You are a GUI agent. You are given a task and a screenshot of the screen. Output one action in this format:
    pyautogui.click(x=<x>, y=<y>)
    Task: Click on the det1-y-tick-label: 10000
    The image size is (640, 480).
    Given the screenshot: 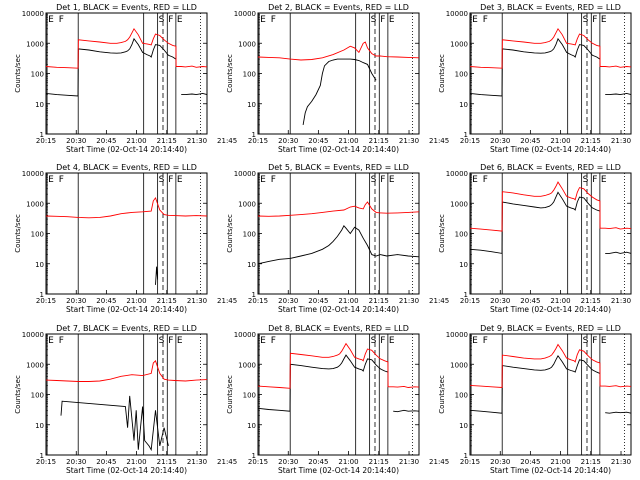 What is the action you would take?
    pyautogui.click(x=33, y=14)
    